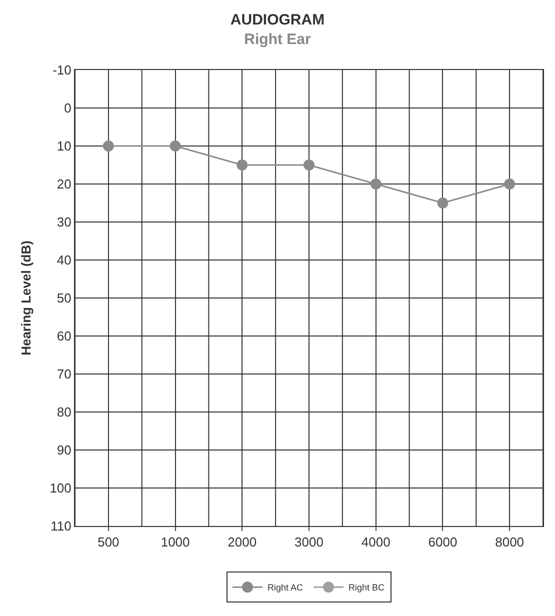 Image resolution: width=555 pixels, height=616 pixels. I want to click on y-axis-title: Hearing Level (dB), so click(26, 298).